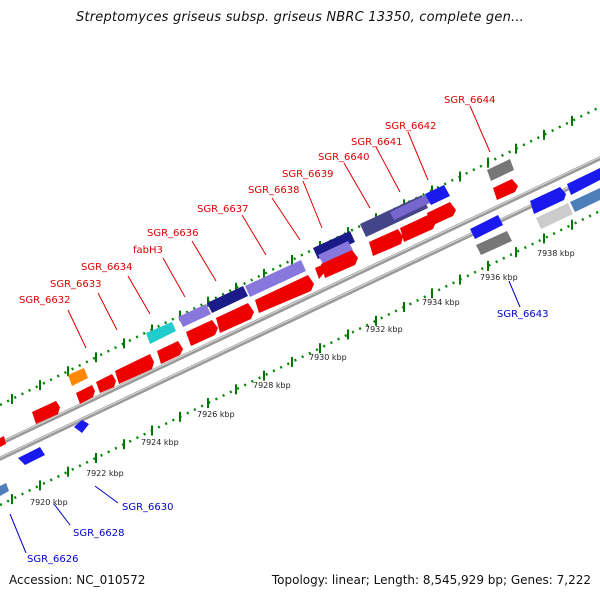  I want to click on feature-blue-b, so click(583, 181).